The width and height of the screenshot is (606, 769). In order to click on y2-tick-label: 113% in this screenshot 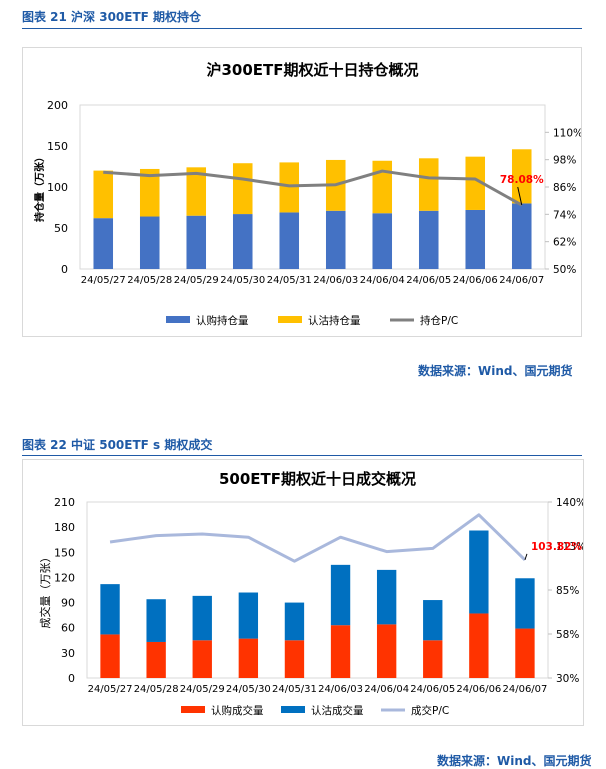, I will do `click(569, 547)`.